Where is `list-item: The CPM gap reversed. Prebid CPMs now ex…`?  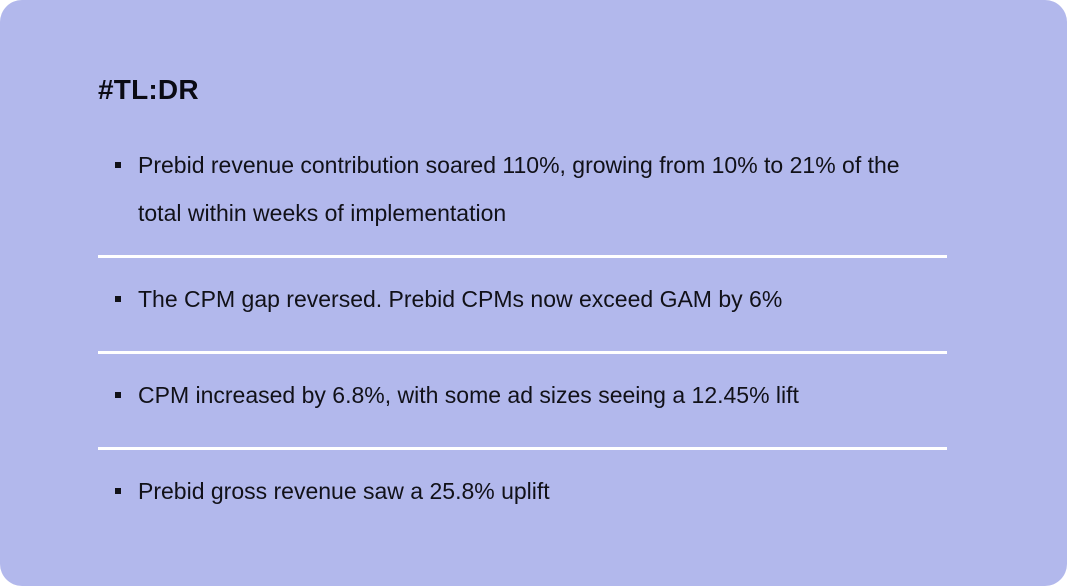 list-item: The CPM gap reversed. Prebid CPMs now ex… is located at coordinates (522, 304).